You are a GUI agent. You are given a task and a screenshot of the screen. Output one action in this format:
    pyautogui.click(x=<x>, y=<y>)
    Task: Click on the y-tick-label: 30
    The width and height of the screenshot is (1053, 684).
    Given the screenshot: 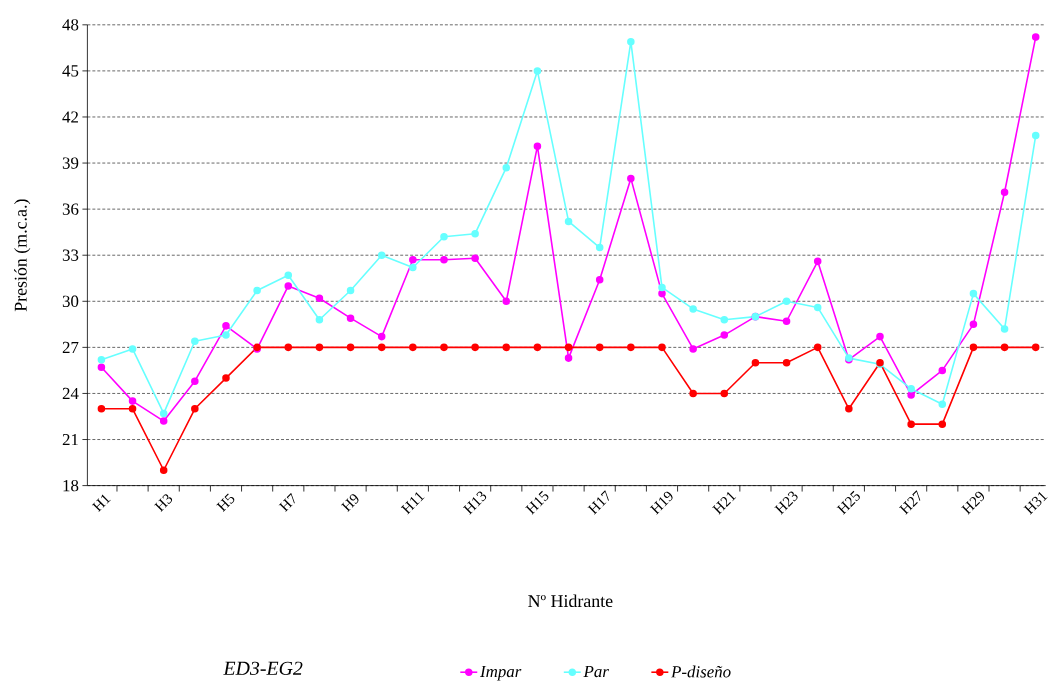 What is the action you would take?
    pyautogui.click(x=70, y=301)
    